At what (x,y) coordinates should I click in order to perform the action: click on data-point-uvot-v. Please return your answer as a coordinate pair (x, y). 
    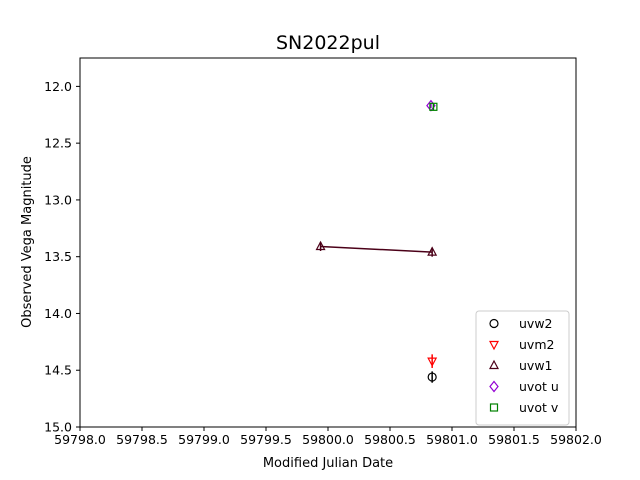
    Looking at the image, I should click on (433, 106).